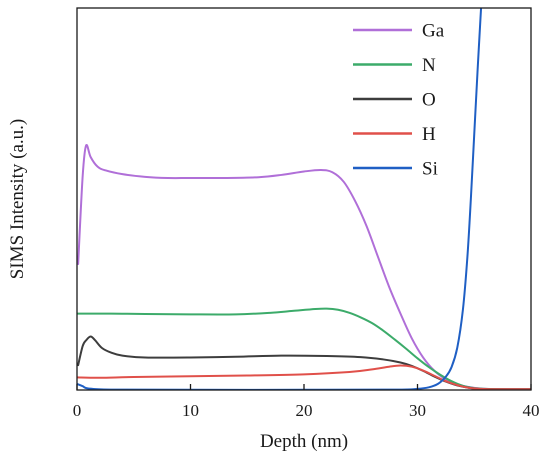  Describe the element at coordinates (430, 169) in the screenshot. I see `legend-label: Si` at that location.